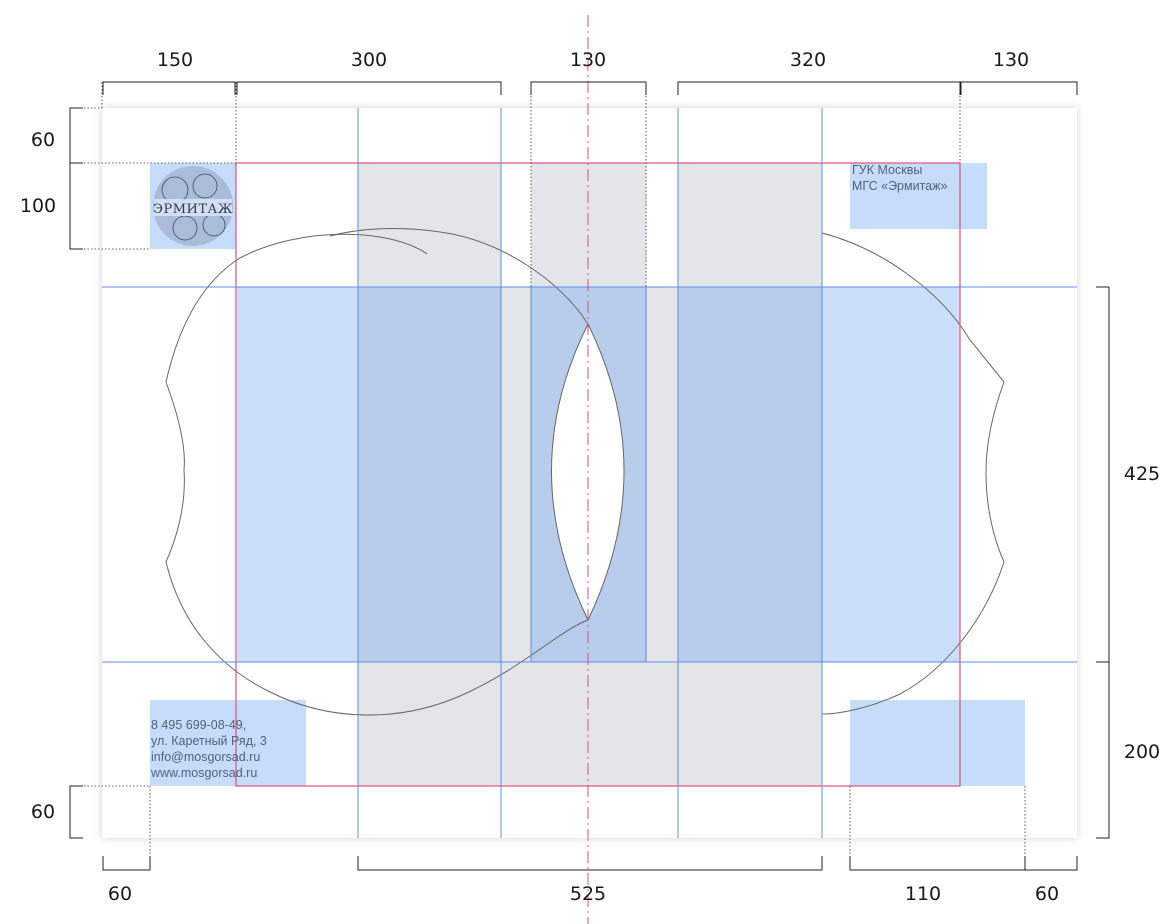  I want to click on dim-label-top-2: 130, so click(588, 60).